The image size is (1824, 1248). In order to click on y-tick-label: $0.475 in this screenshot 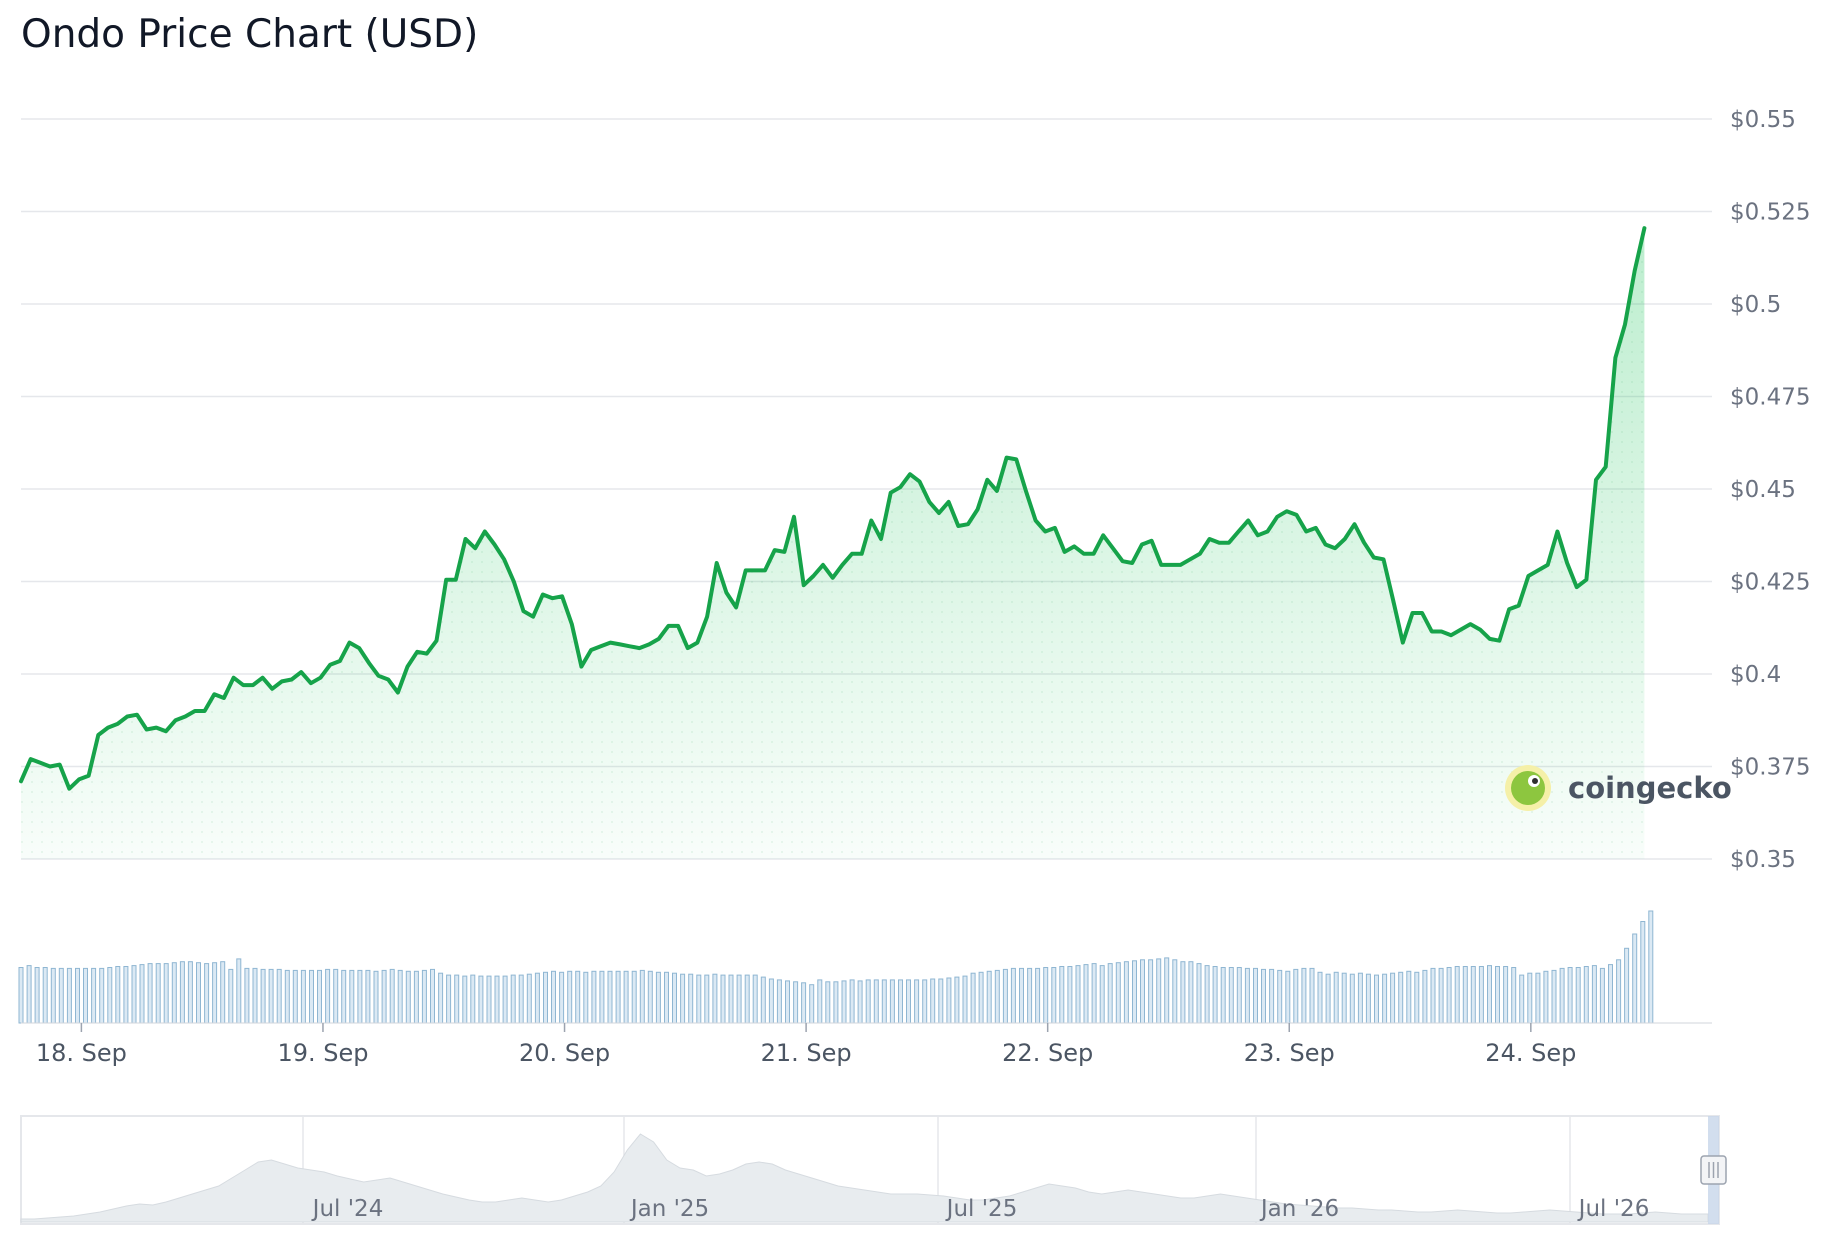, I will do `click(1770, 398)`.